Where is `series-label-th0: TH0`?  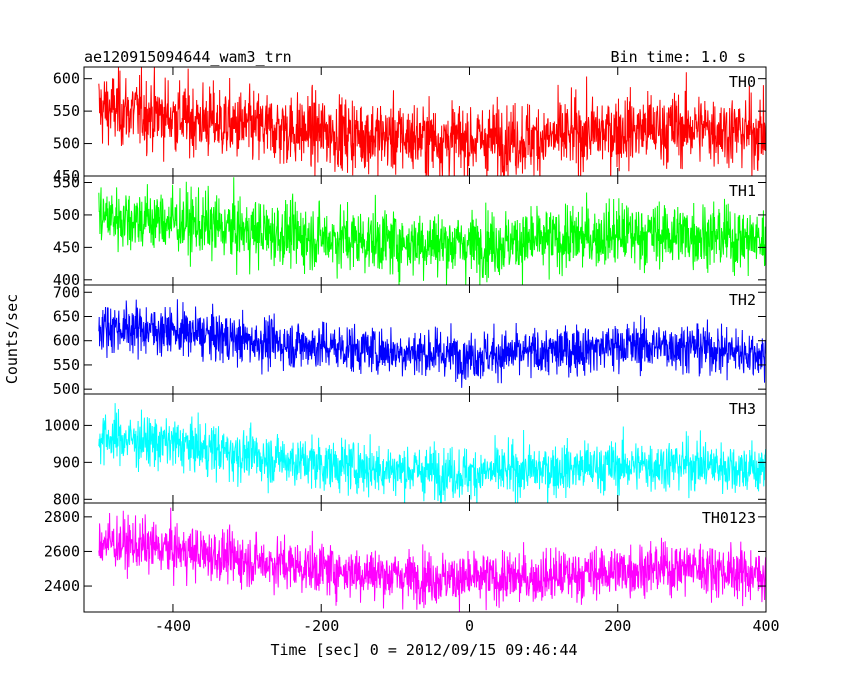 series-label-th0: TH0 is located at coordinates (742, 82).